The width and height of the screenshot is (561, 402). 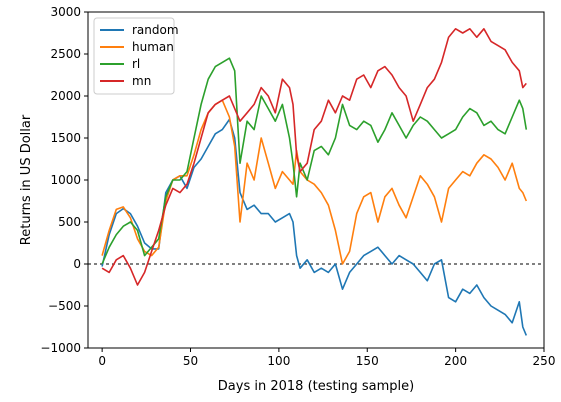 I want to click on y-tick-label: 0, so click(x=77, y=264).